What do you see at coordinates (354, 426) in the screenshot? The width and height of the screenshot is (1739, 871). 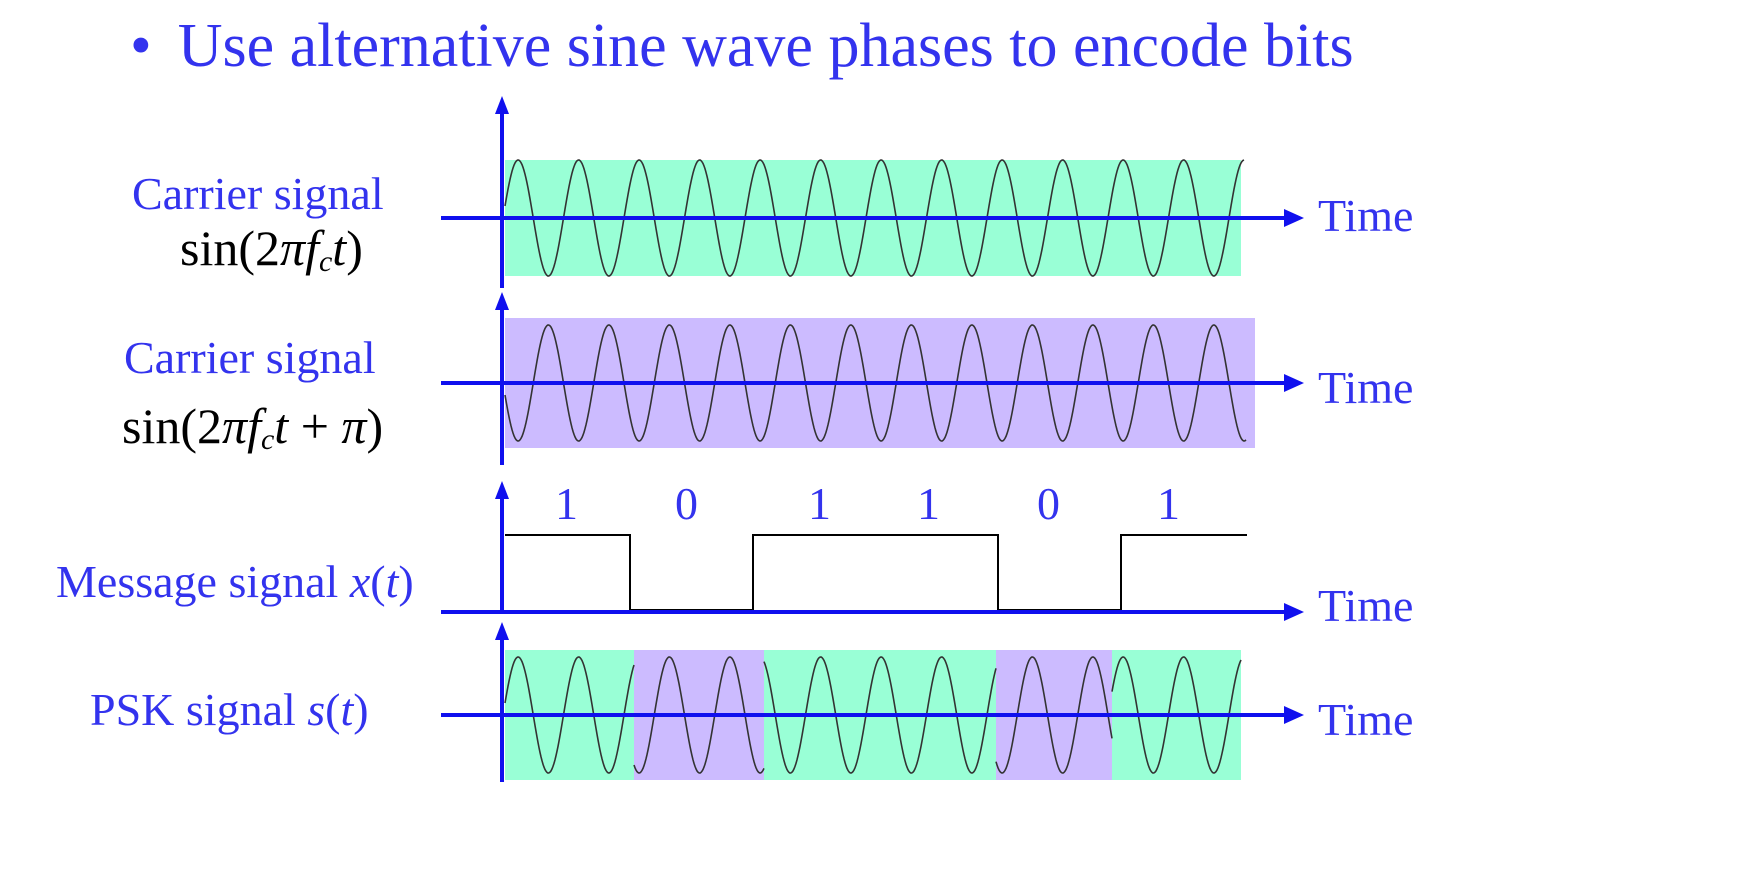 I see `carrier2-eq-pi2: π` at bounding box center [354, 426].